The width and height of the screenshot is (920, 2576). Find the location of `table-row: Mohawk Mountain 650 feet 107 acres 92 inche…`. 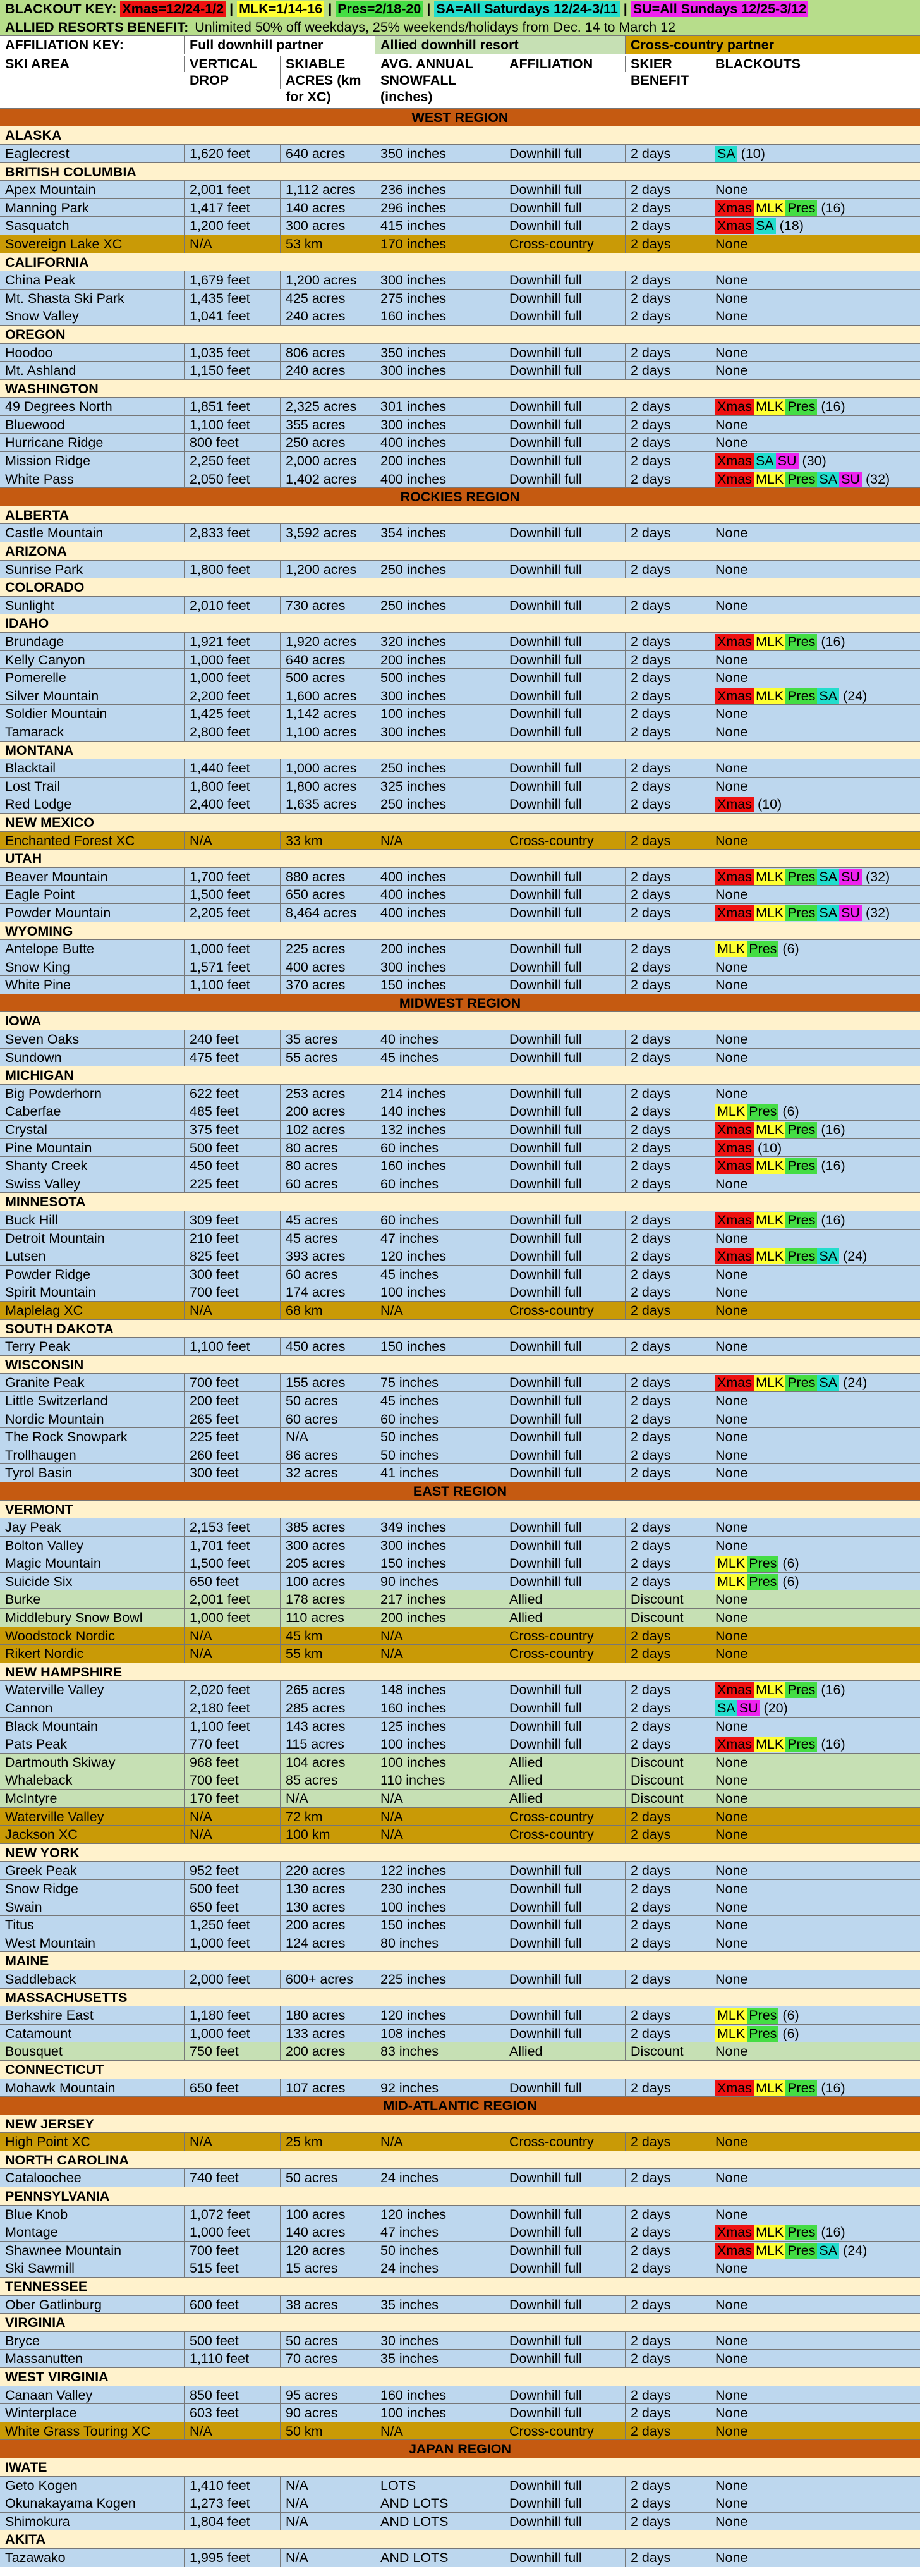

table-row: Mohawk Mountain 650 feet 107 acres 92 inche… is located at coordinates (460, 2088).